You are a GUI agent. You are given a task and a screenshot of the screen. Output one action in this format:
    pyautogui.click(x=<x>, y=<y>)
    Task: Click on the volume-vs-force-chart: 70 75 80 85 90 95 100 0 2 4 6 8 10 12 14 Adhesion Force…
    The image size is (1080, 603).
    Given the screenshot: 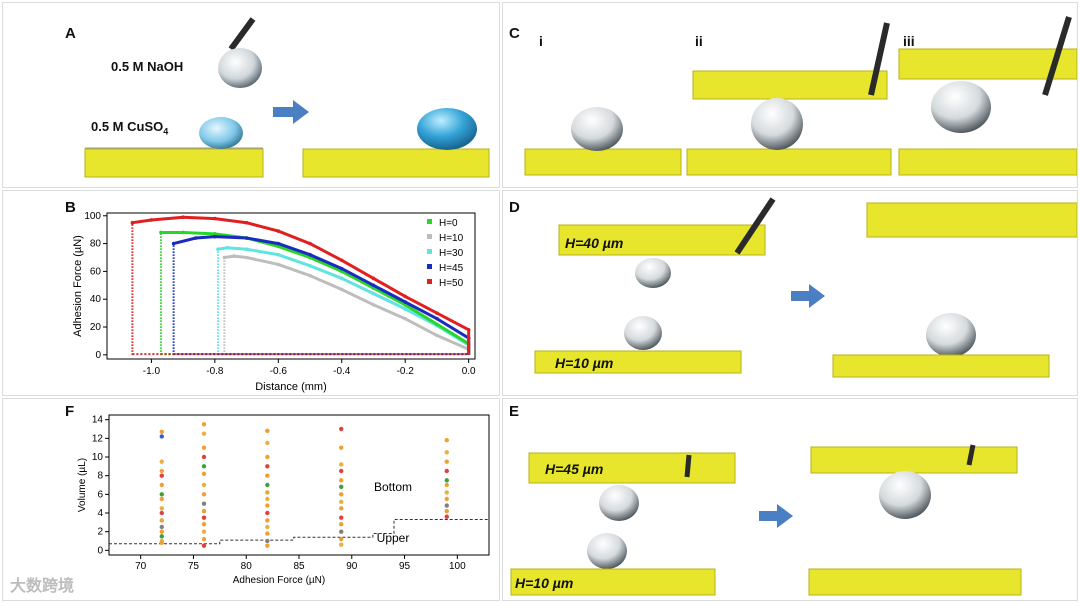 What is the action you would take?
    pyautogui.click(x=283, y=500)
    